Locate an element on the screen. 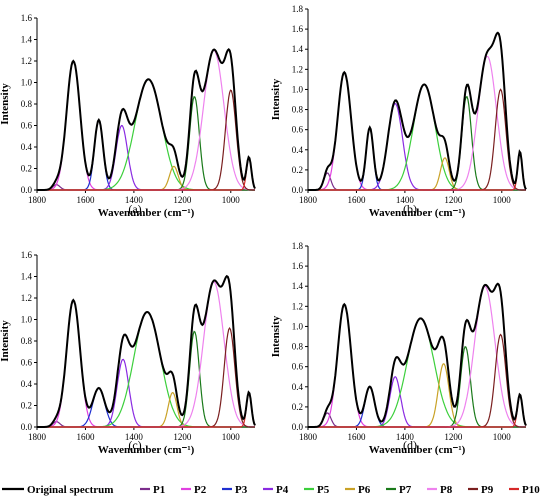  legend-item-p9: P9 is located at coordinates (481, 490).